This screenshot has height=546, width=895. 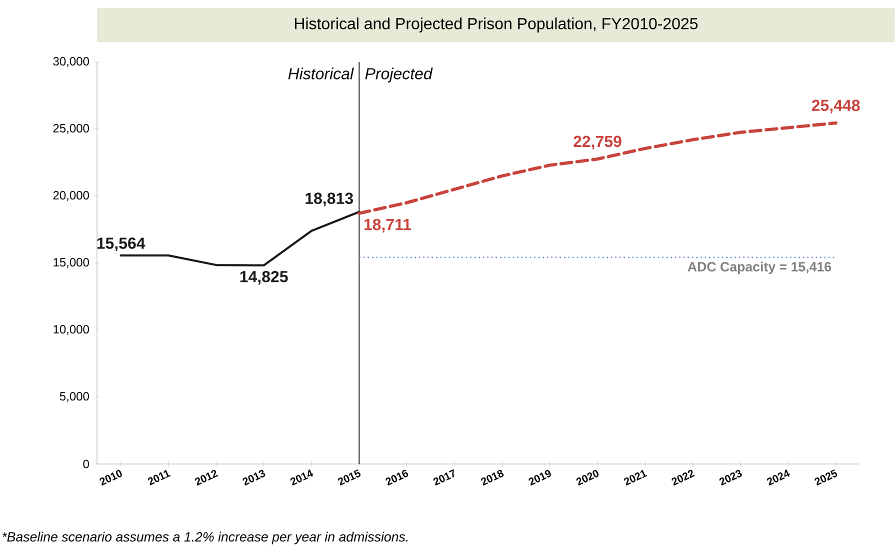 I want to click on x-tick-label: 2019, so click(x=539, y=478).